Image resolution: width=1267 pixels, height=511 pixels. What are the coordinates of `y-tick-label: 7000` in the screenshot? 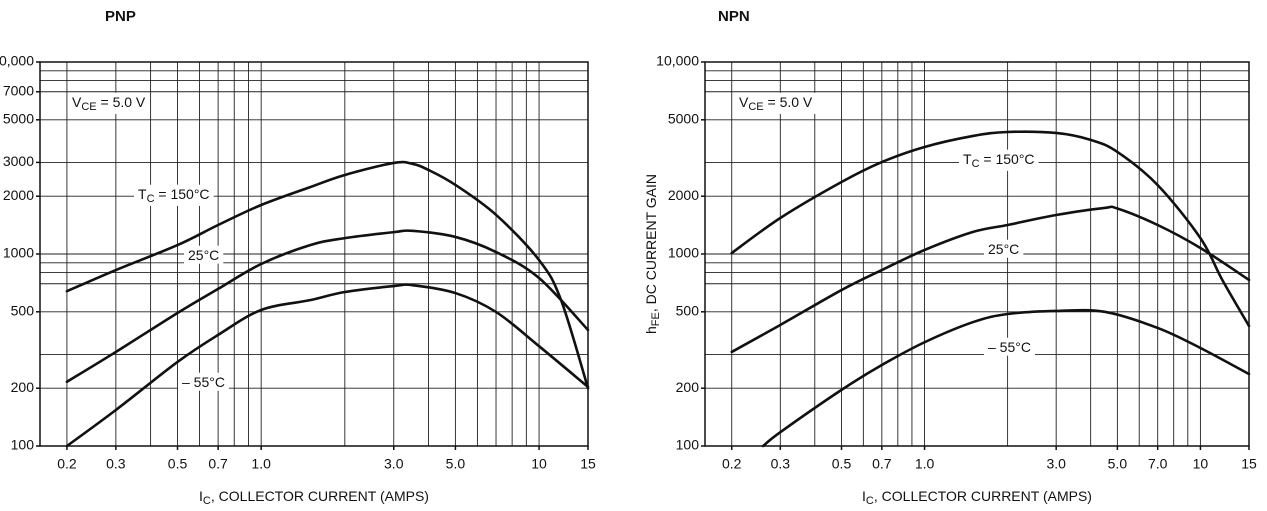 It's located at (18, 90).